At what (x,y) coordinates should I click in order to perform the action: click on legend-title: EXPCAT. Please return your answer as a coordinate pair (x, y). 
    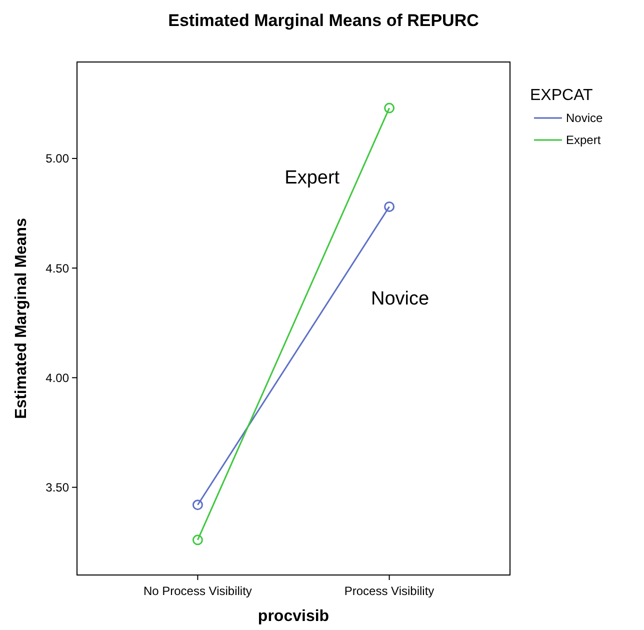
    Looking at the image, I should click on (562, 95).